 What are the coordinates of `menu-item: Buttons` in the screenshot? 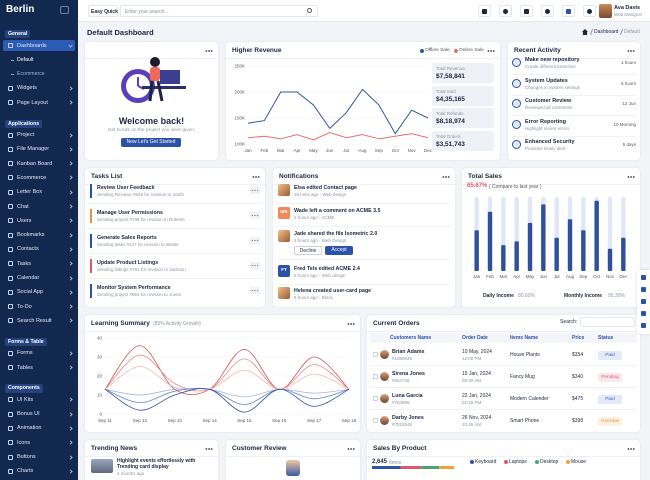 It's located at (26, 457).